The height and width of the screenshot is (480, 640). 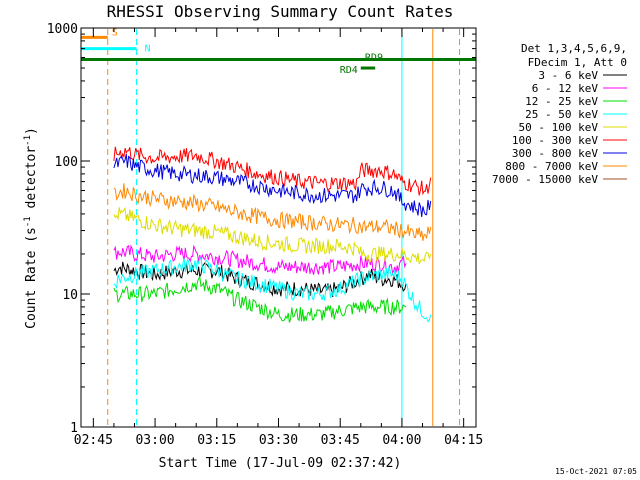 I want to click on legend-entry-label: 25 - 50 keV, so click(x=561, y=114).